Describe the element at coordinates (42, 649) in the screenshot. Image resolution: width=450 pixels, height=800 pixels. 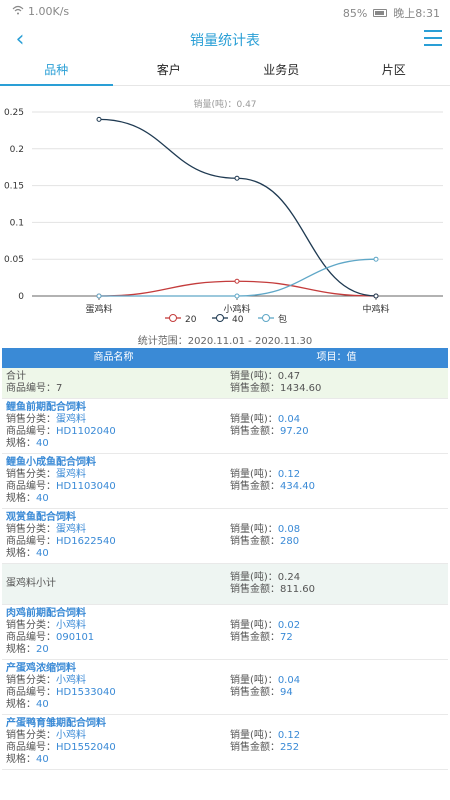
I see `spec-value: 20` at that location.